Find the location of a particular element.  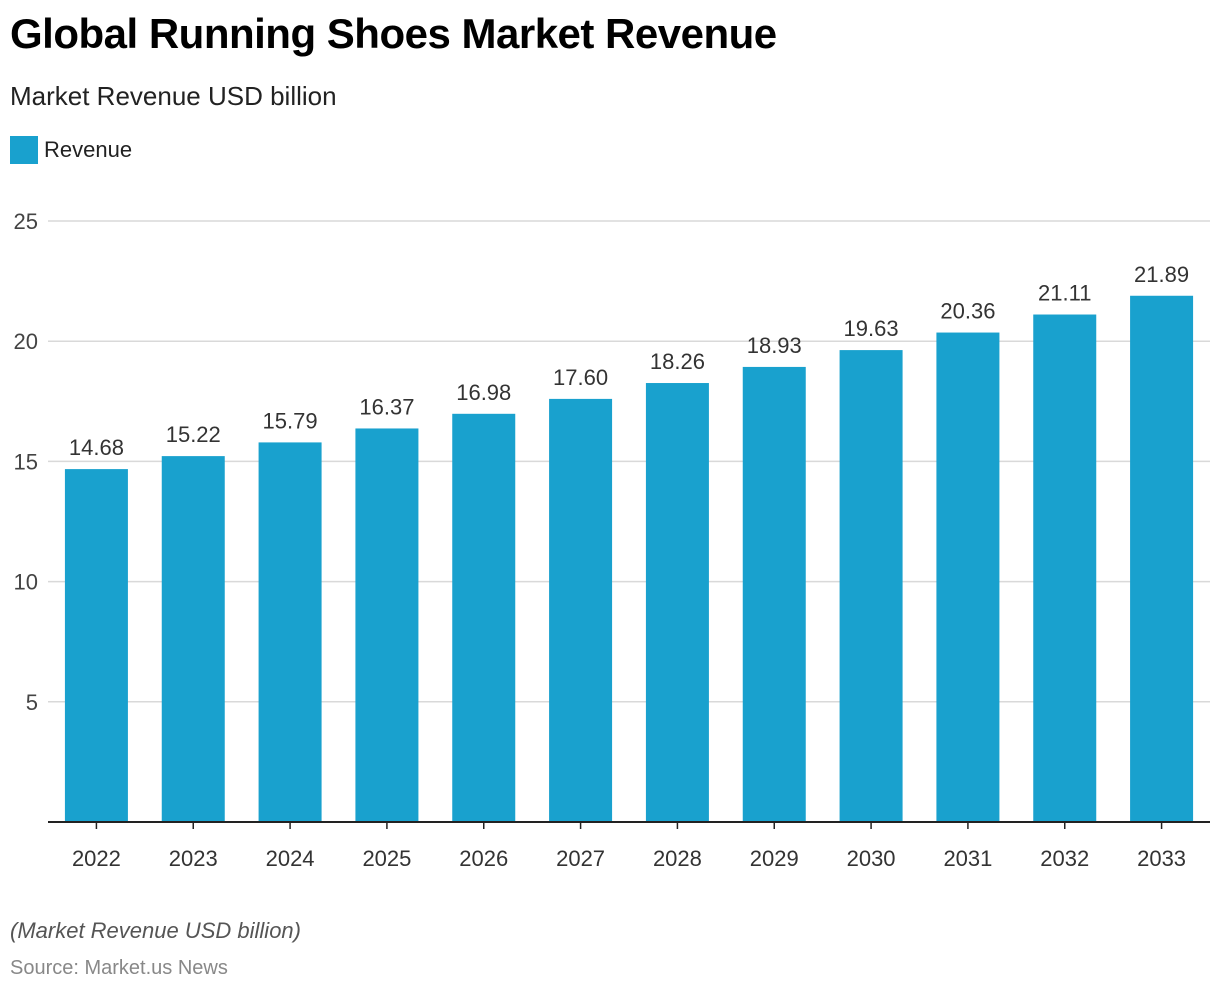

data-label: 21.11 is located at coordinates (1064, 293).